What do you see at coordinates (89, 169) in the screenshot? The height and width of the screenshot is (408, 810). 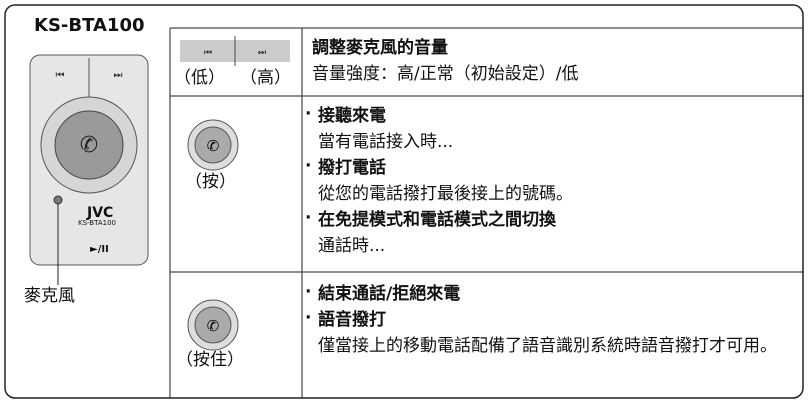 I see `device: ⏮ ⏭ ✆` at bounding box center [89, 169].